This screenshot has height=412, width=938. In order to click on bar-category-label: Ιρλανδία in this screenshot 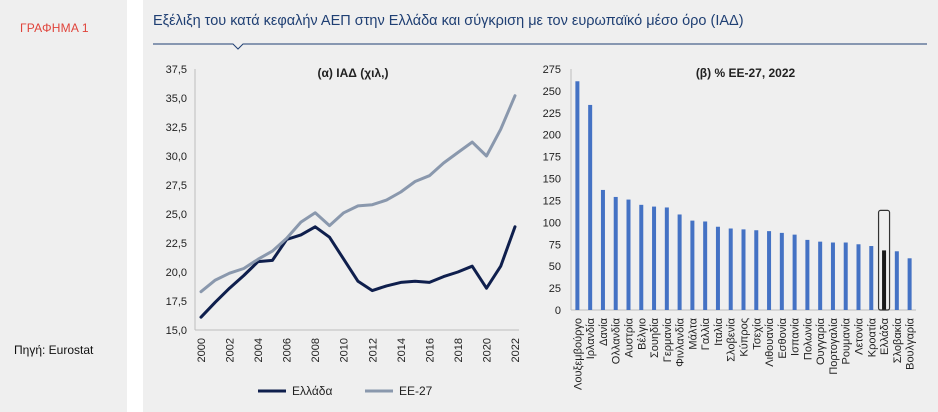, I will do `click(591, 338)`.